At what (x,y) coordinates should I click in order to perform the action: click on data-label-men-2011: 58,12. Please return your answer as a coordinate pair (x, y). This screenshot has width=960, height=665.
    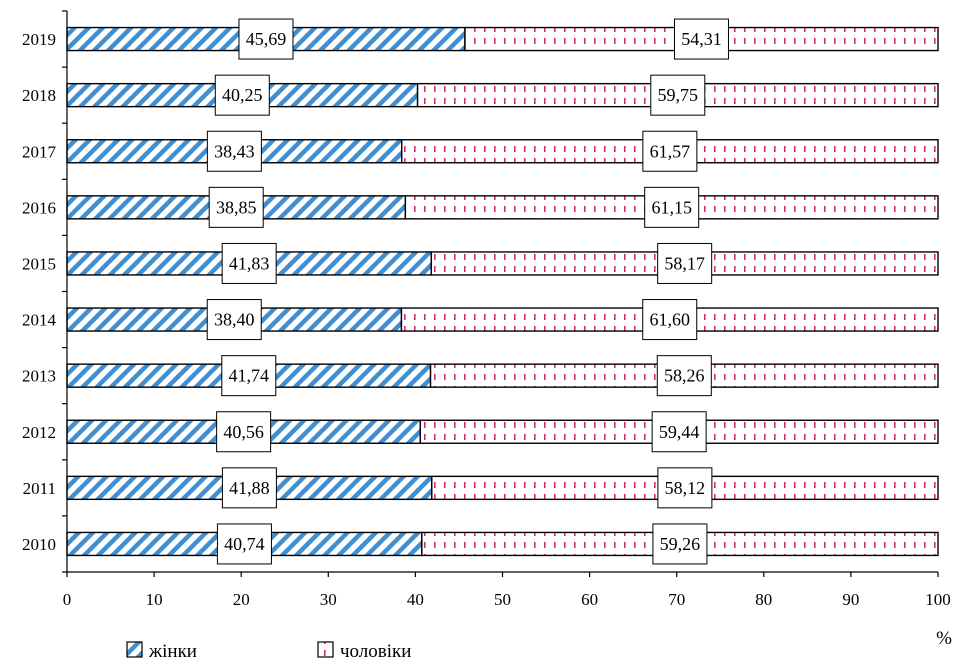
    Looking at the image, I should click on (685, 488).